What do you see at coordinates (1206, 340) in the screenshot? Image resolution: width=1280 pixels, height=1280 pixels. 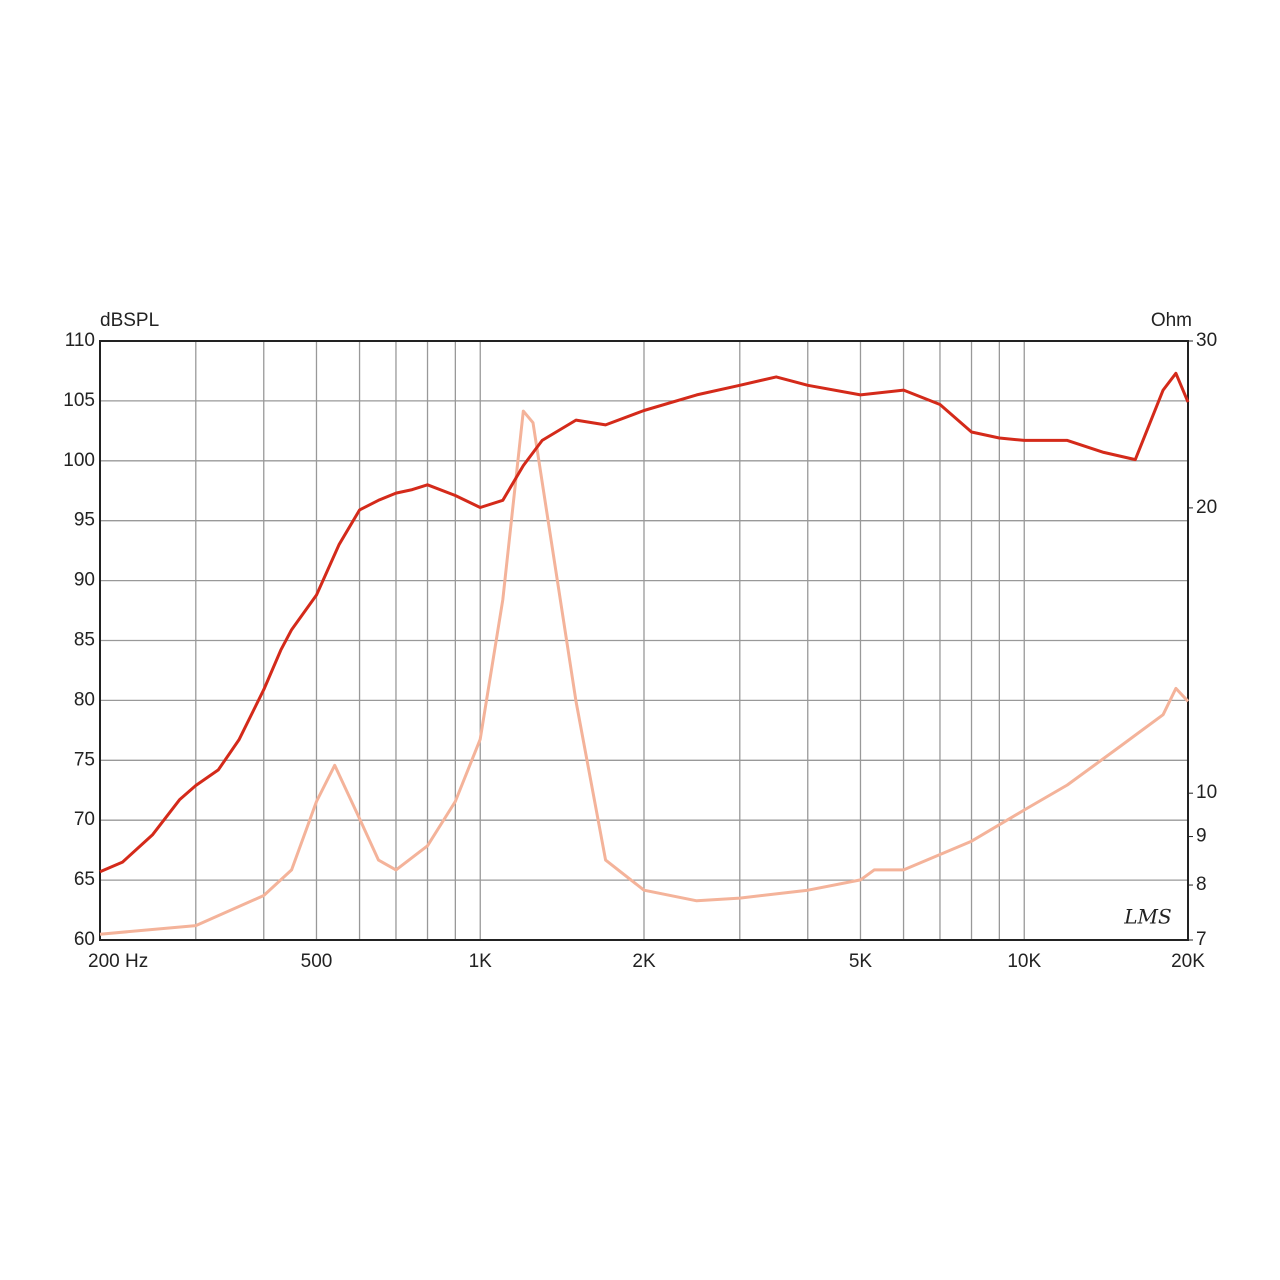 I see `y2-tick-label: 30` at bounding box center [1206, 340].